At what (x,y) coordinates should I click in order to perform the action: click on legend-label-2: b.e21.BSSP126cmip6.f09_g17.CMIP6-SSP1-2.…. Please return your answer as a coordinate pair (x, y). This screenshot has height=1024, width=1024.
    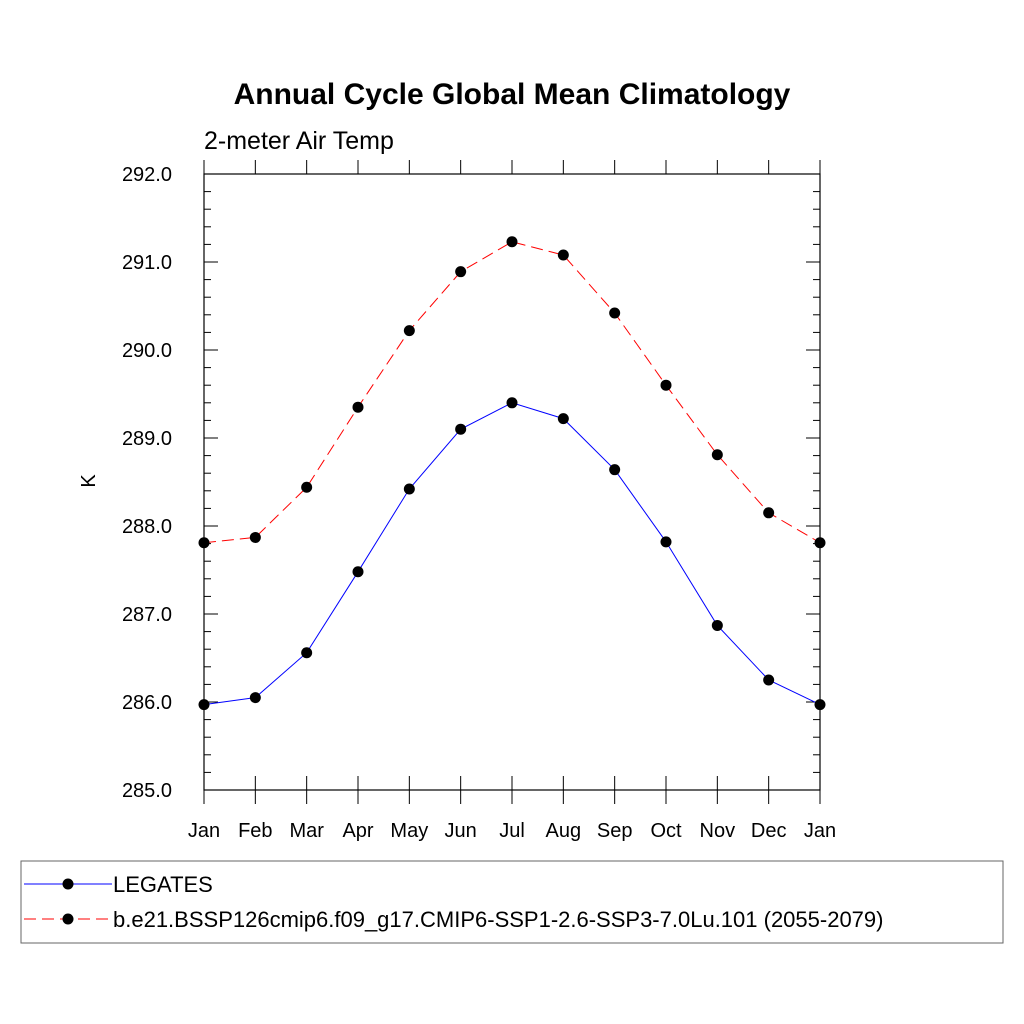
    Looking at the image, I should click on (498, 919).